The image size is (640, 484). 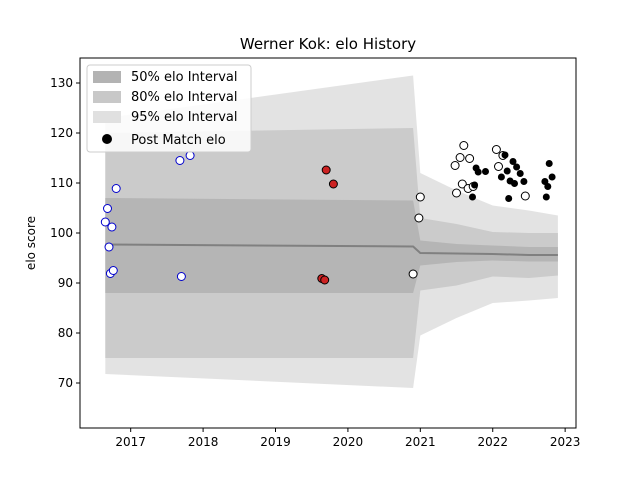 I want to click on y-tick-label: 70, so click(x=65, y=383).